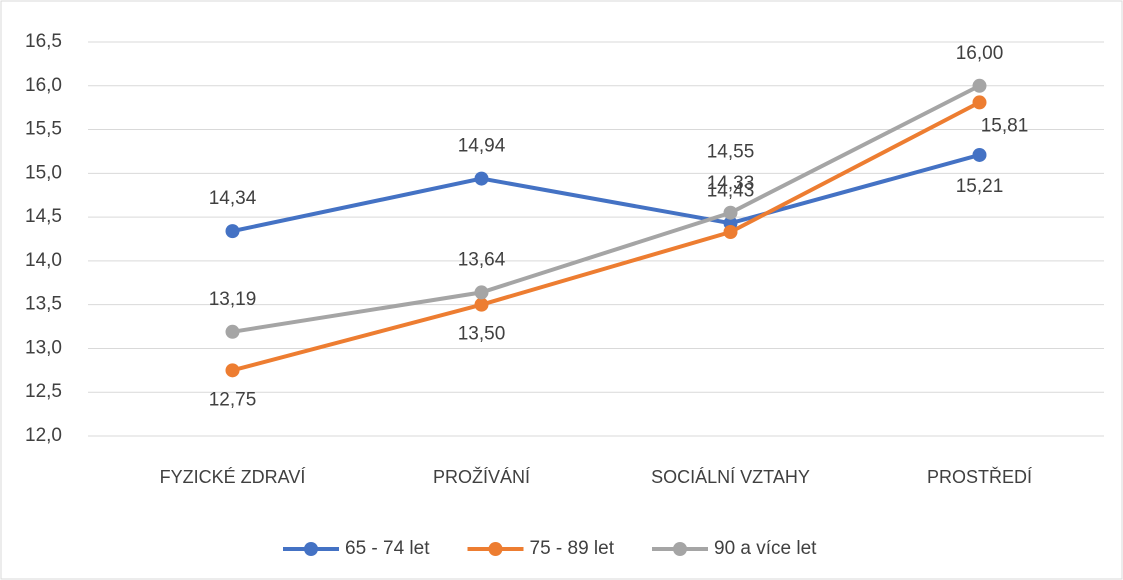  What do you see at coordinates (233, 198) in the screenshot?
I see `data-label: 14,34` at bounding box center [233, 198].